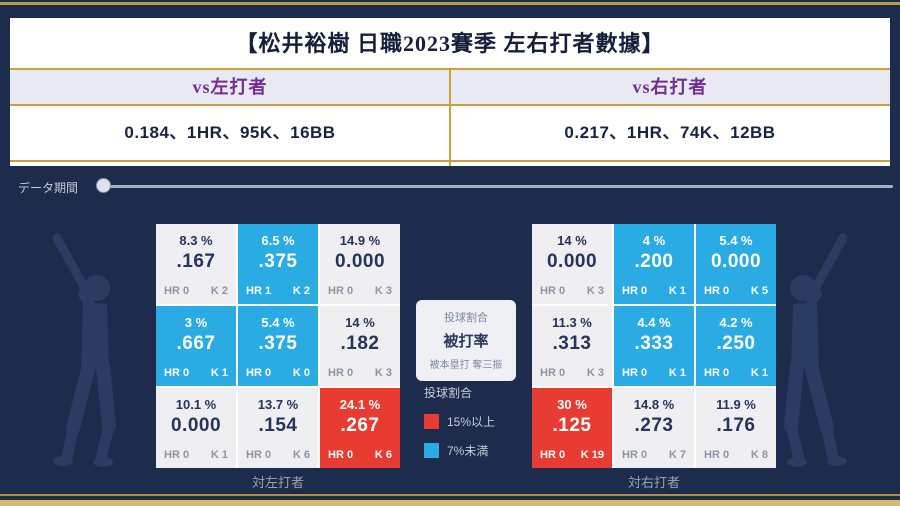  I want to click on zone-cell: 14 % 0.000 HR 0 K 3, so click(572, 264).